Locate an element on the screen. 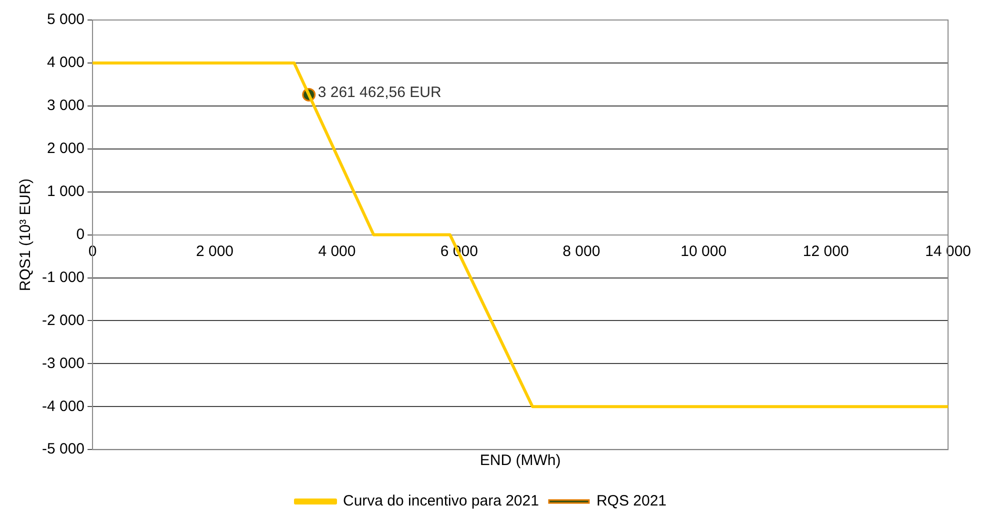 The width and height of the screenshot is (982, 531). x-axis-title: END (MWh) is located at coordinates (520, 461).